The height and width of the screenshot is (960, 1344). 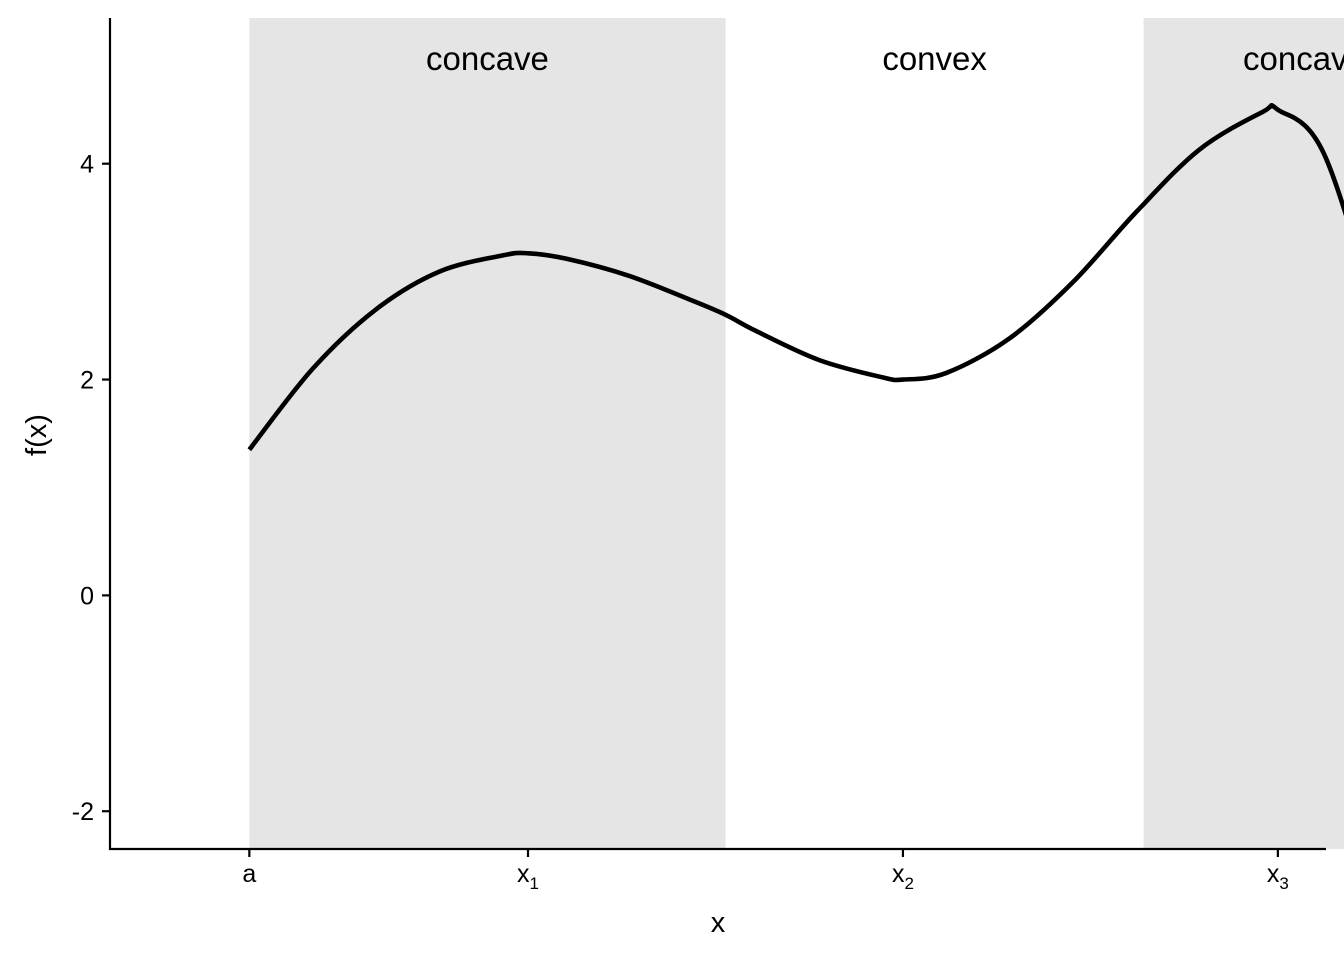 I want to click on x-tick-label-subscript: 3, so click(x=1283, y=883).